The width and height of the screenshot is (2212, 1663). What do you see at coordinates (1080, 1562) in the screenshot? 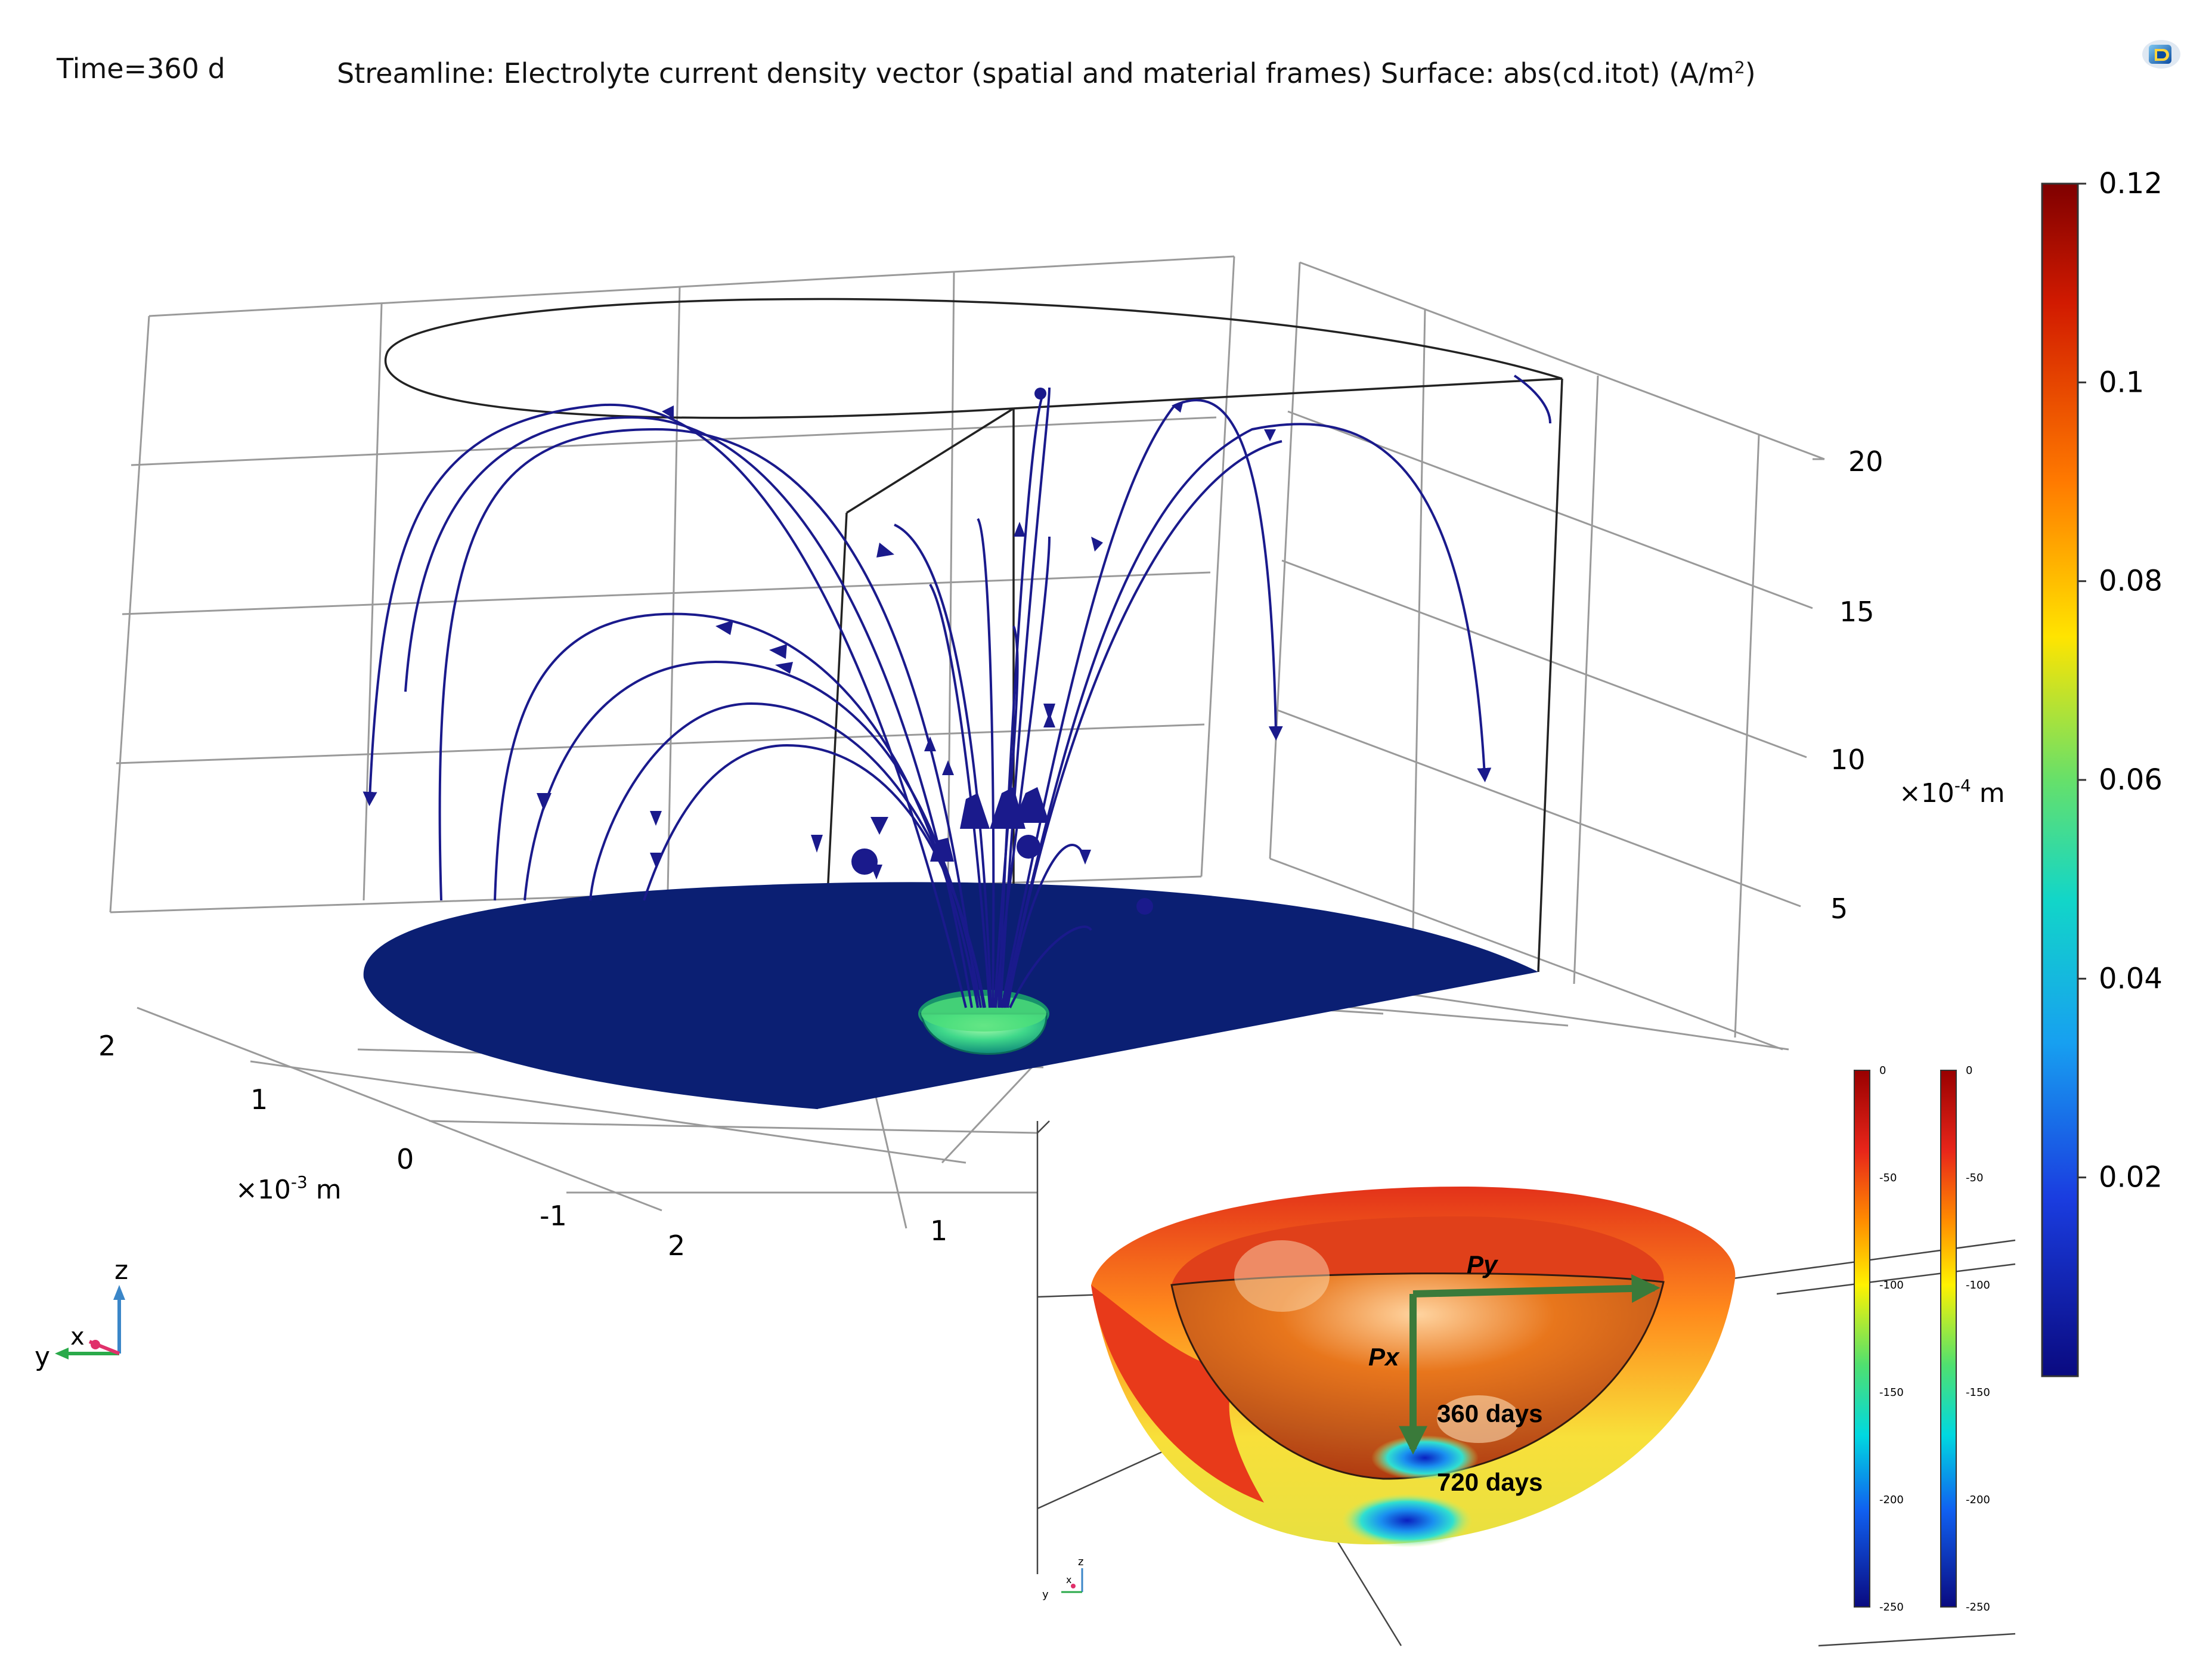
I see `inset-triad-z: z` at bounding box center [1080, 1562].